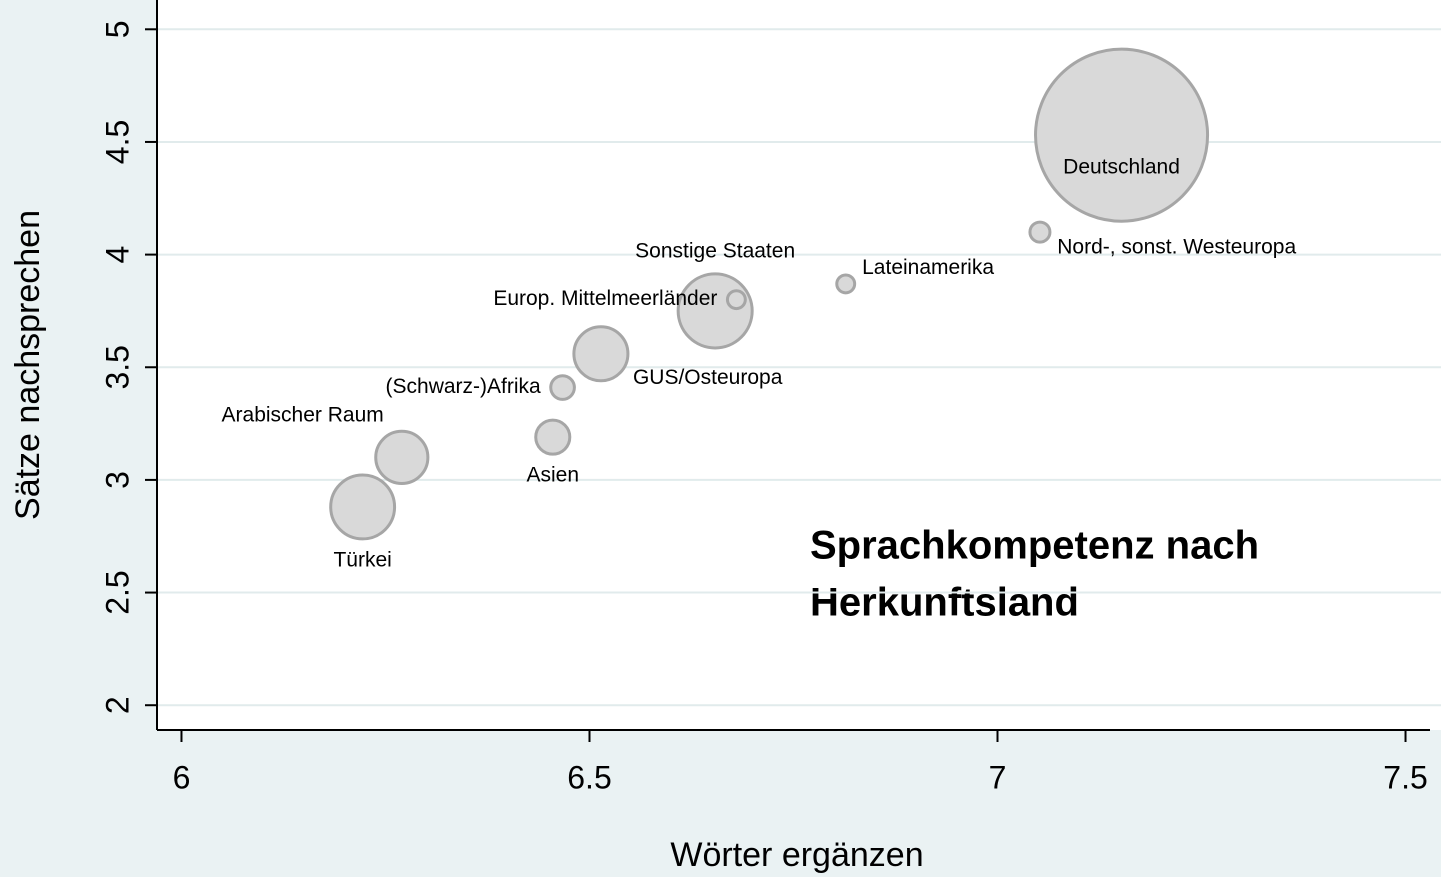  I want to click on y-tick-label: 2, so click(117, 705).